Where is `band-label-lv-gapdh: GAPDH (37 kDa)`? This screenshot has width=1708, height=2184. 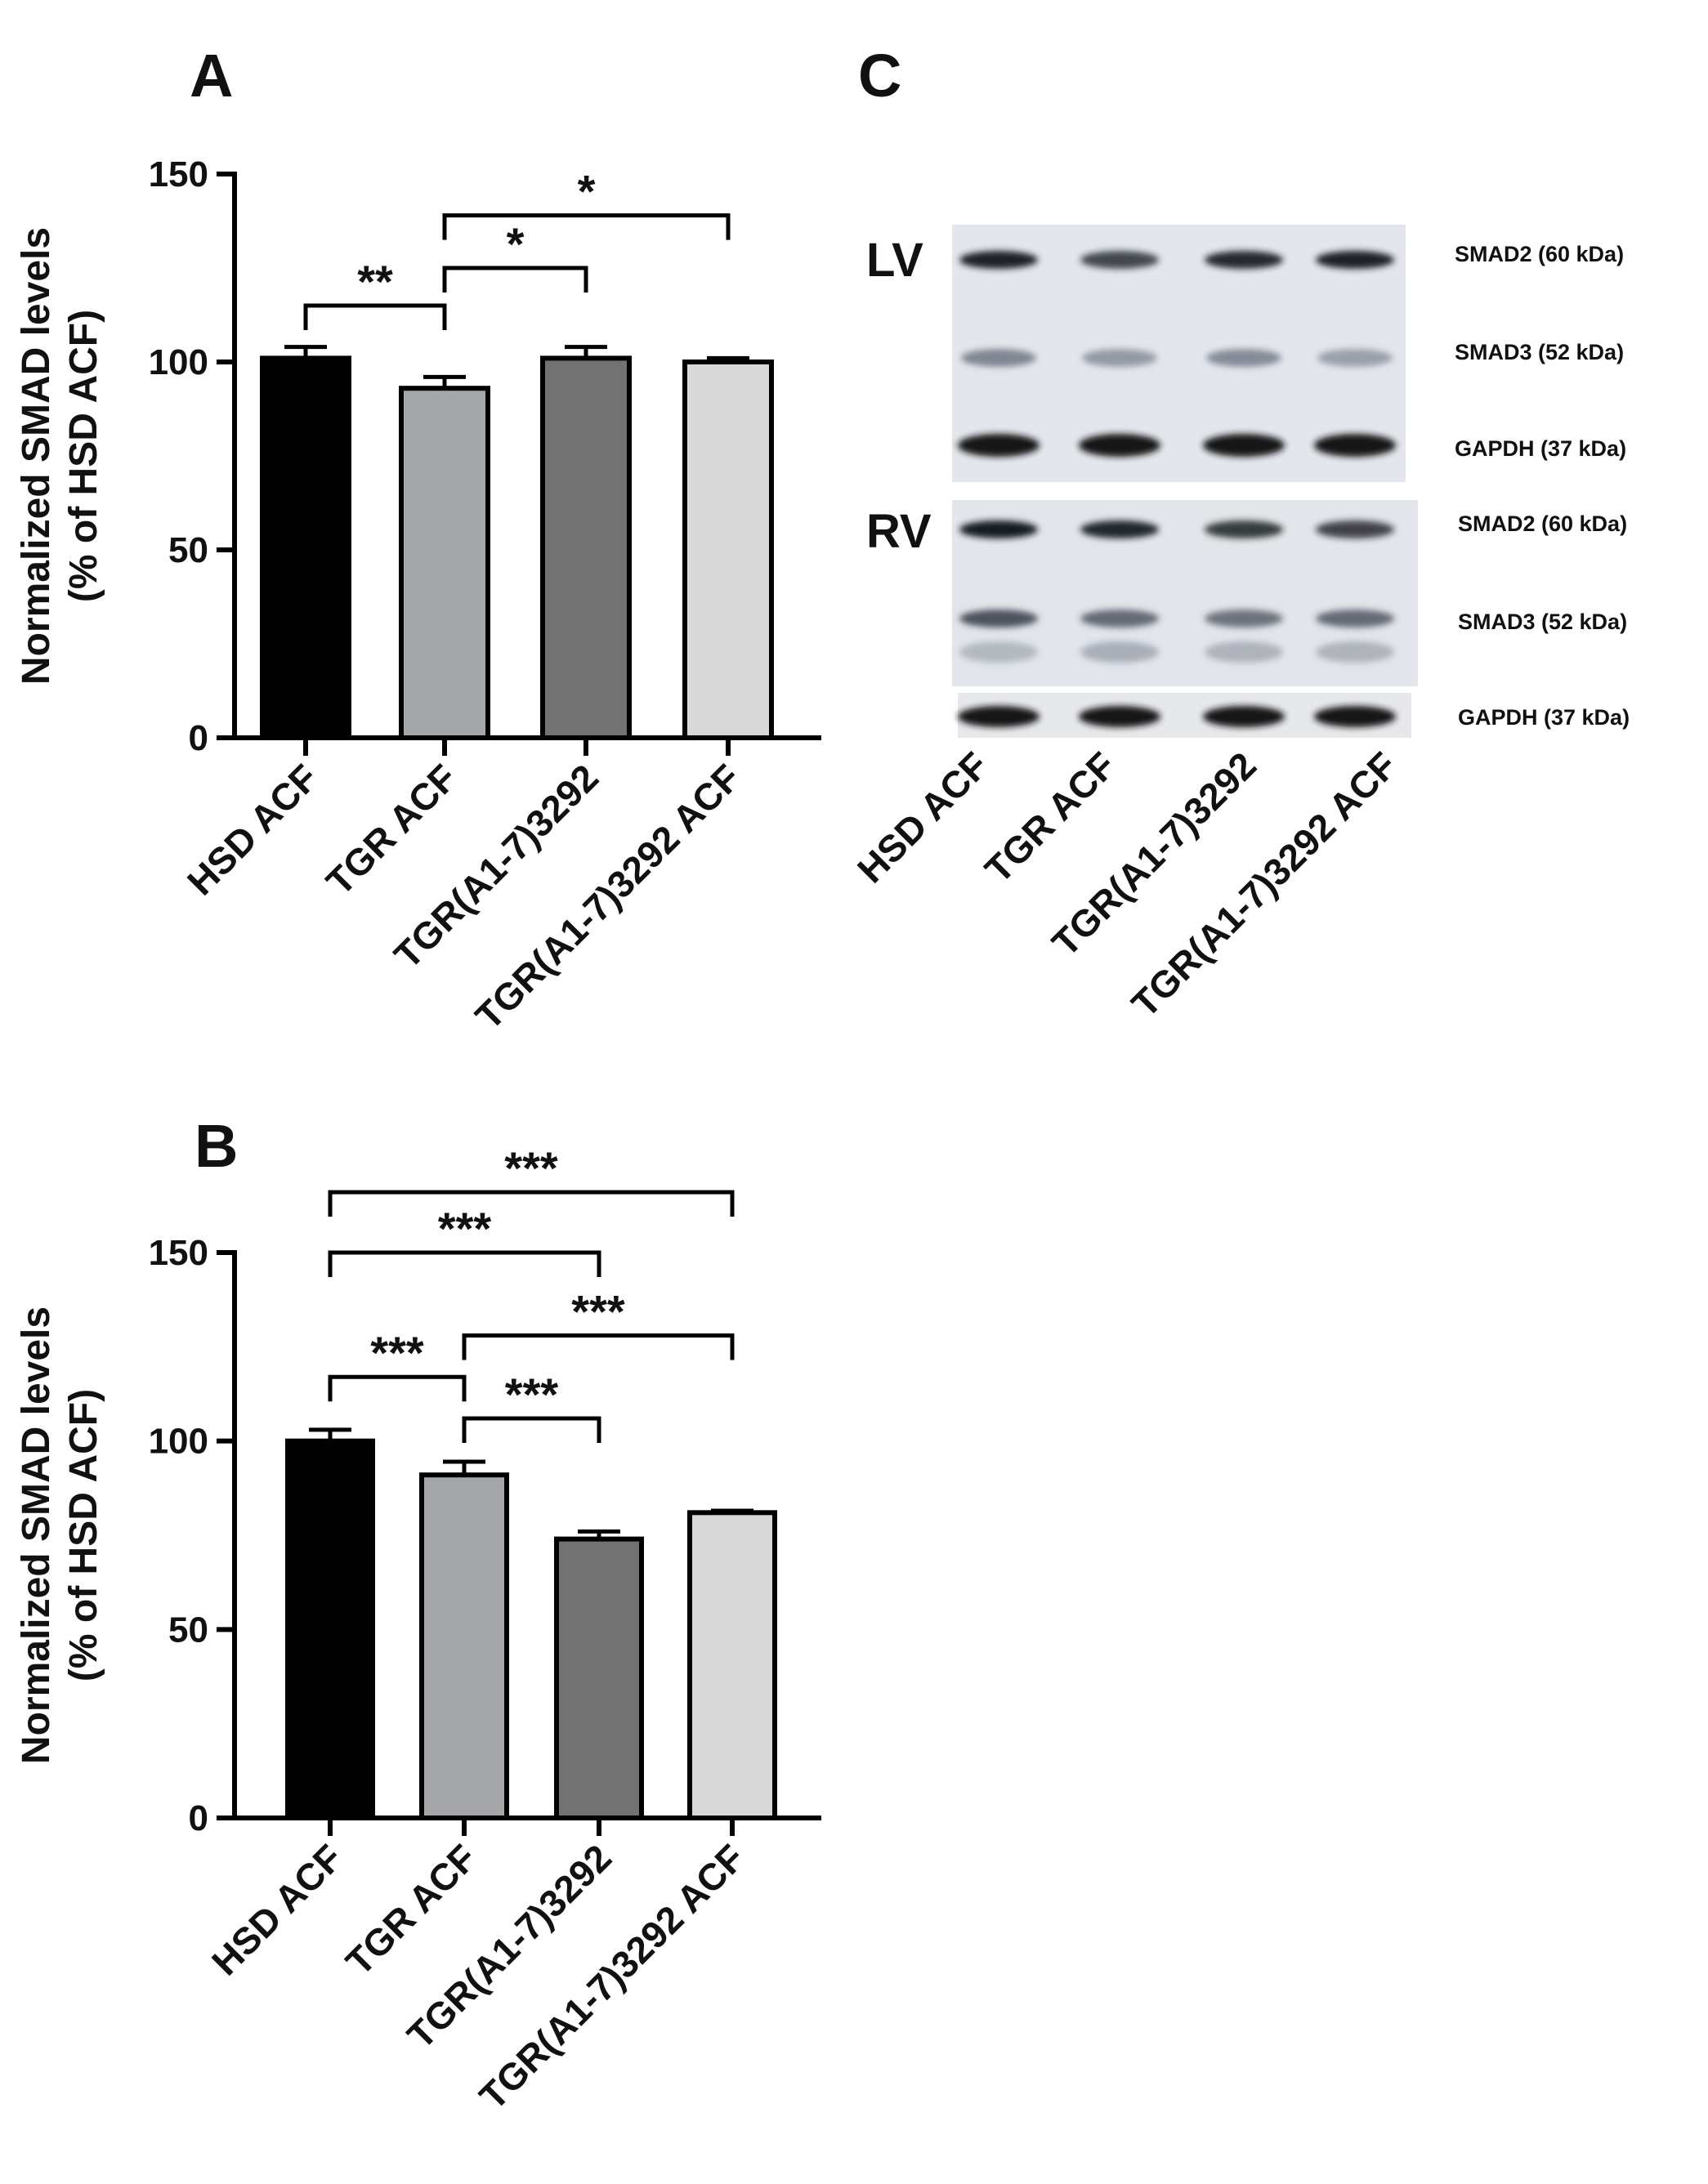
band-label-lv-gapdh: GAPDH (37 kDa) is located at coordinates (1540, 448).